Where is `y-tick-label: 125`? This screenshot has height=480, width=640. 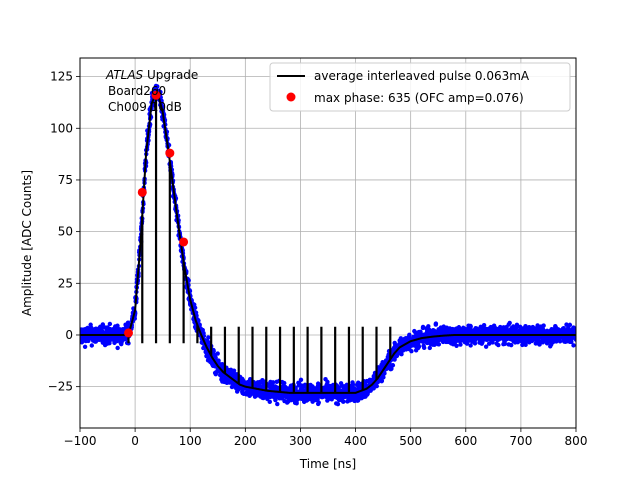
y-tick-label: 125 is located at coordinates (61, 77).